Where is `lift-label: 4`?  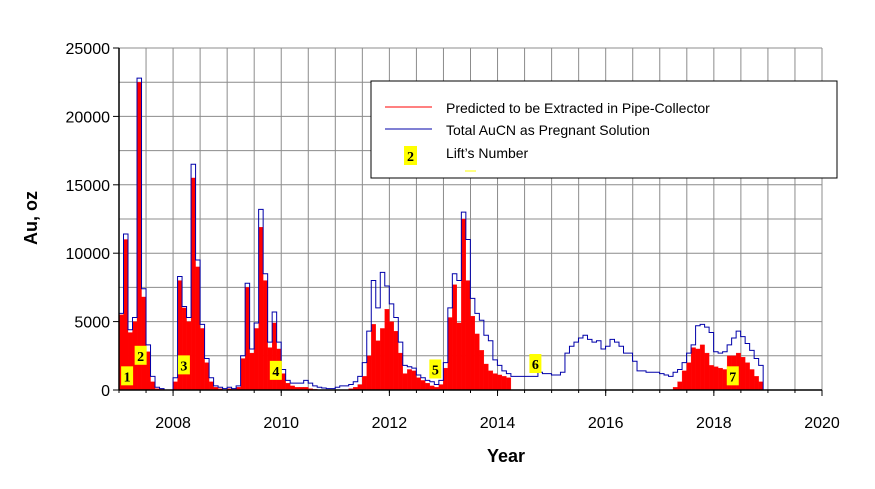 lift-label: 4 is located at coordinates (275, 372).